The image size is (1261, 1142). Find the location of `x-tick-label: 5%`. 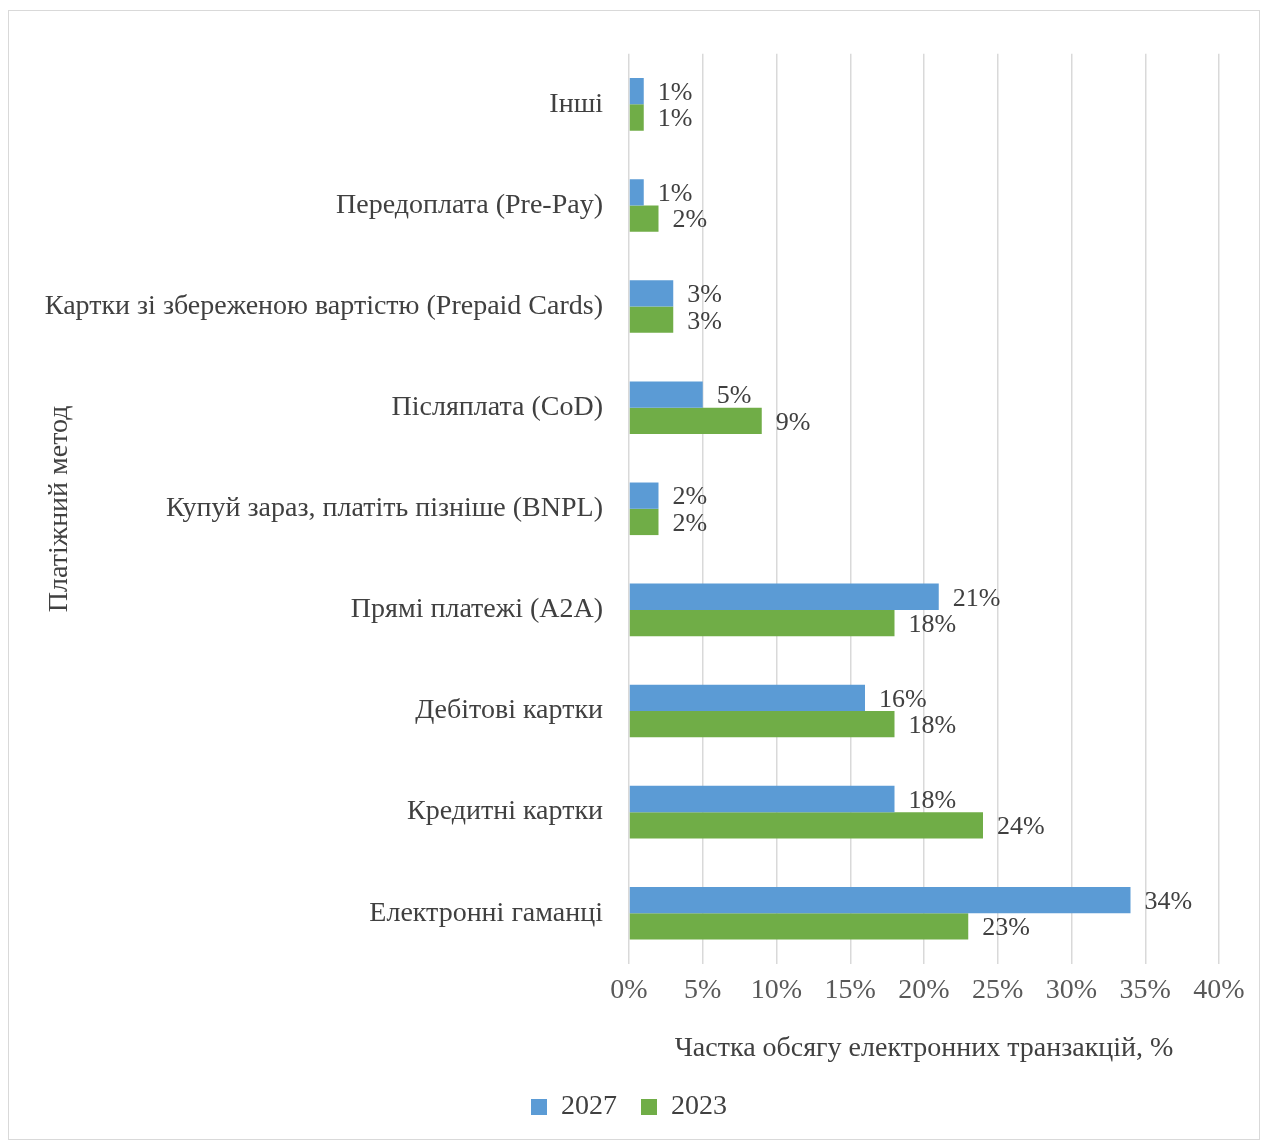

x-tick-label: 5% is located at coordinates (703, 988).